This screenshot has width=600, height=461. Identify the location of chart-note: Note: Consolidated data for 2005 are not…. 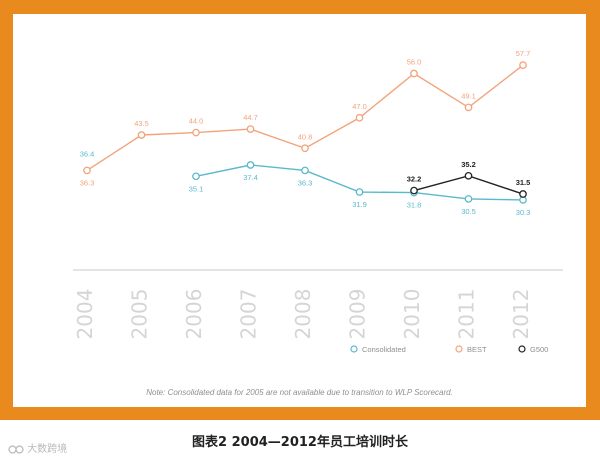
(299, 392).